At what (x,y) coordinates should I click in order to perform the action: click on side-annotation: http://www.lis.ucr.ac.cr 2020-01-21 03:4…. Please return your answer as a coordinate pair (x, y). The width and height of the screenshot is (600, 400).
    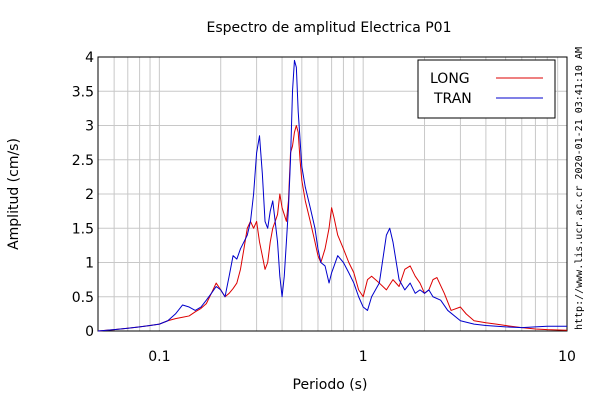
    Looking at the image, I should click on (579, 188).